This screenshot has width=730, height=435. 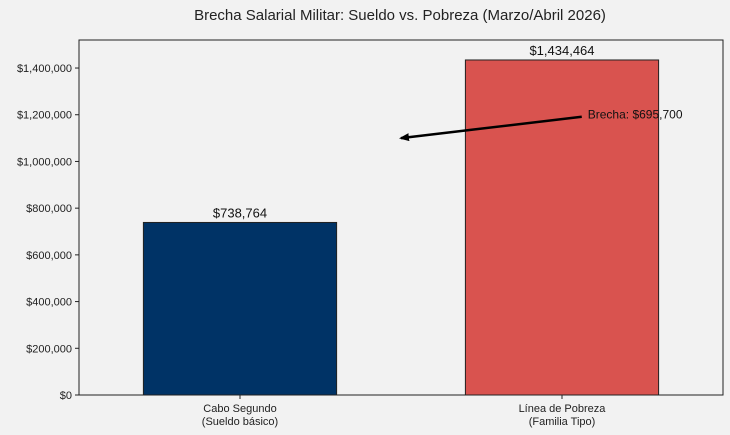 What do you see at coordinates (240, 415) in the screenshot?
I see `x-tick-label: Cabo Segundo (Sueldo básico)` at bounding box center [240, 415].